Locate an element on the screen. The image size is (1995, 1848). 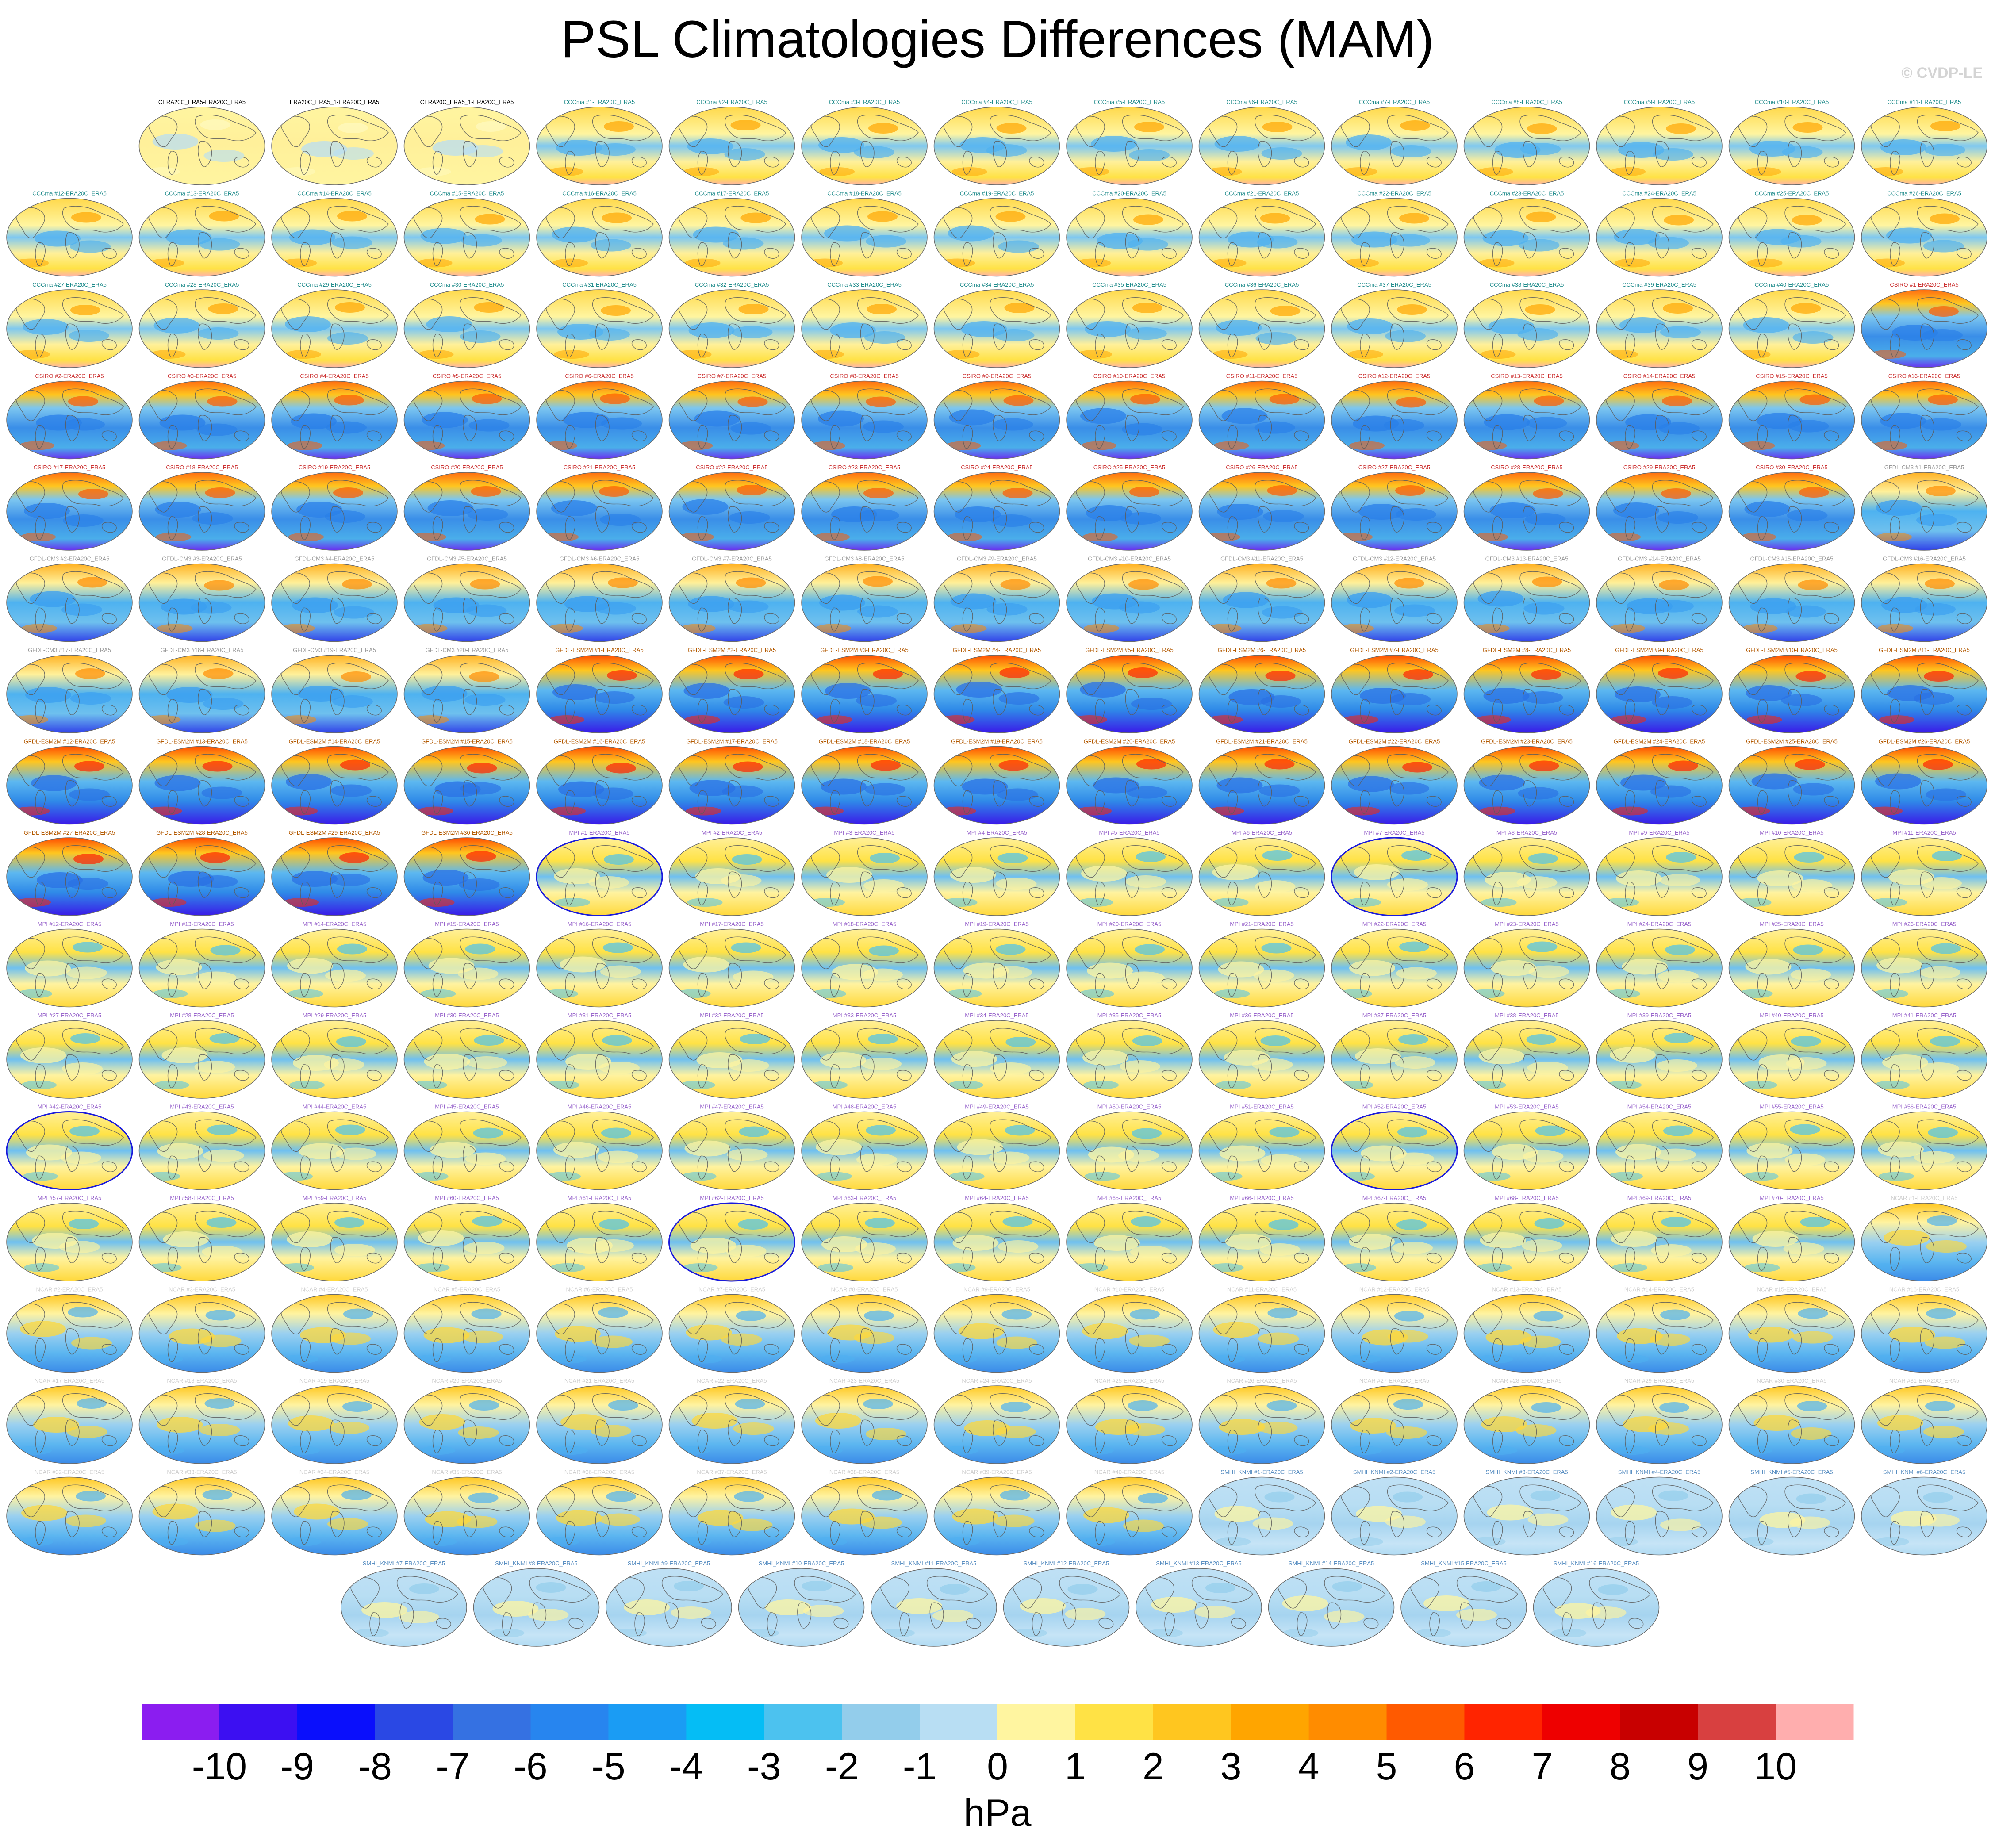
map-panel: MPI #40-ERA20C_ERA5 is located at coordinates (1791, 1055).